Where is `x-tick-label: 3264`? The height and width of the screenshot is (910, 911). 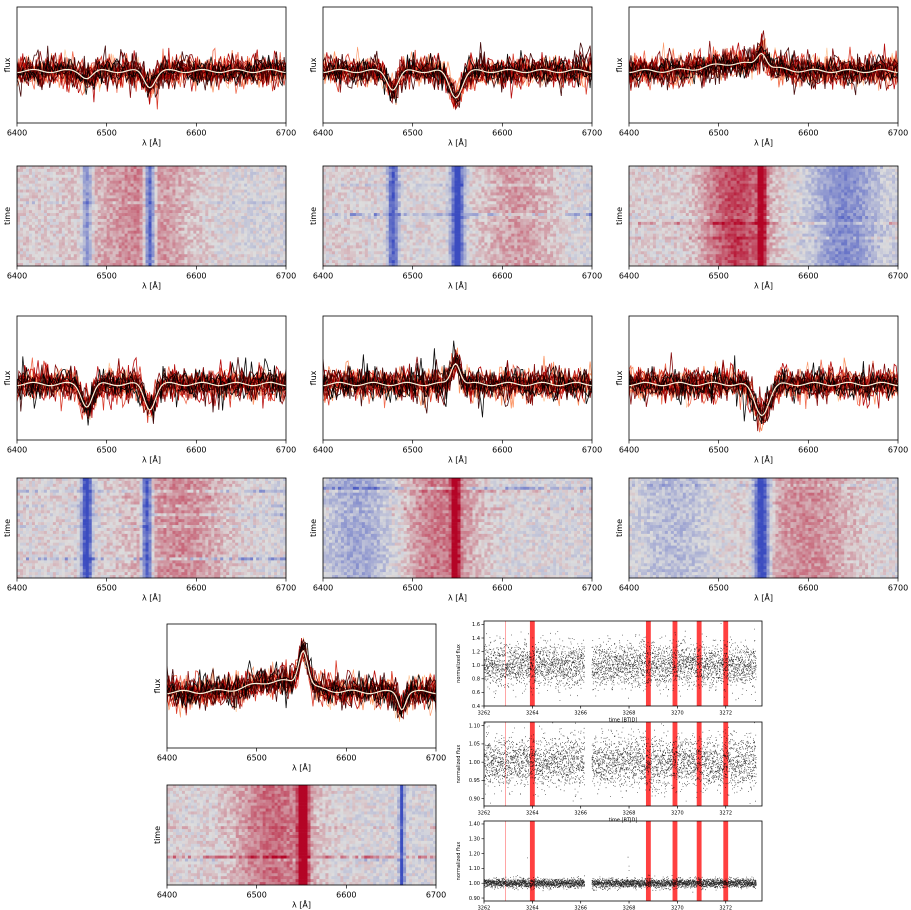 x-tick-label: 3264 is located at coordinates (532, 908).